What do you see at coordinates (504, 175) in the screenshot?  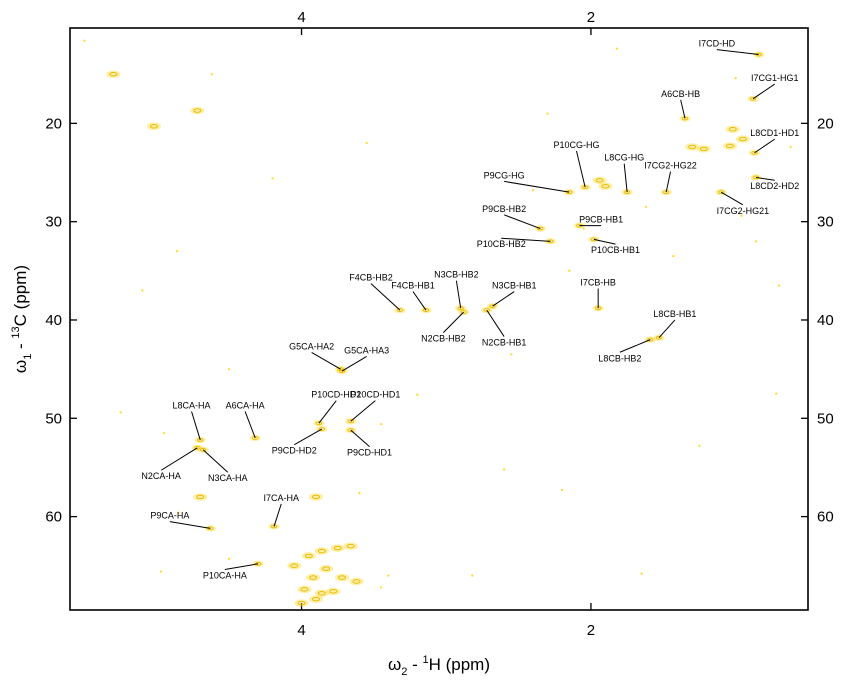 I see `peak-p9cg-hg-label: P9CG-HG` at bounding box center [504, 175].